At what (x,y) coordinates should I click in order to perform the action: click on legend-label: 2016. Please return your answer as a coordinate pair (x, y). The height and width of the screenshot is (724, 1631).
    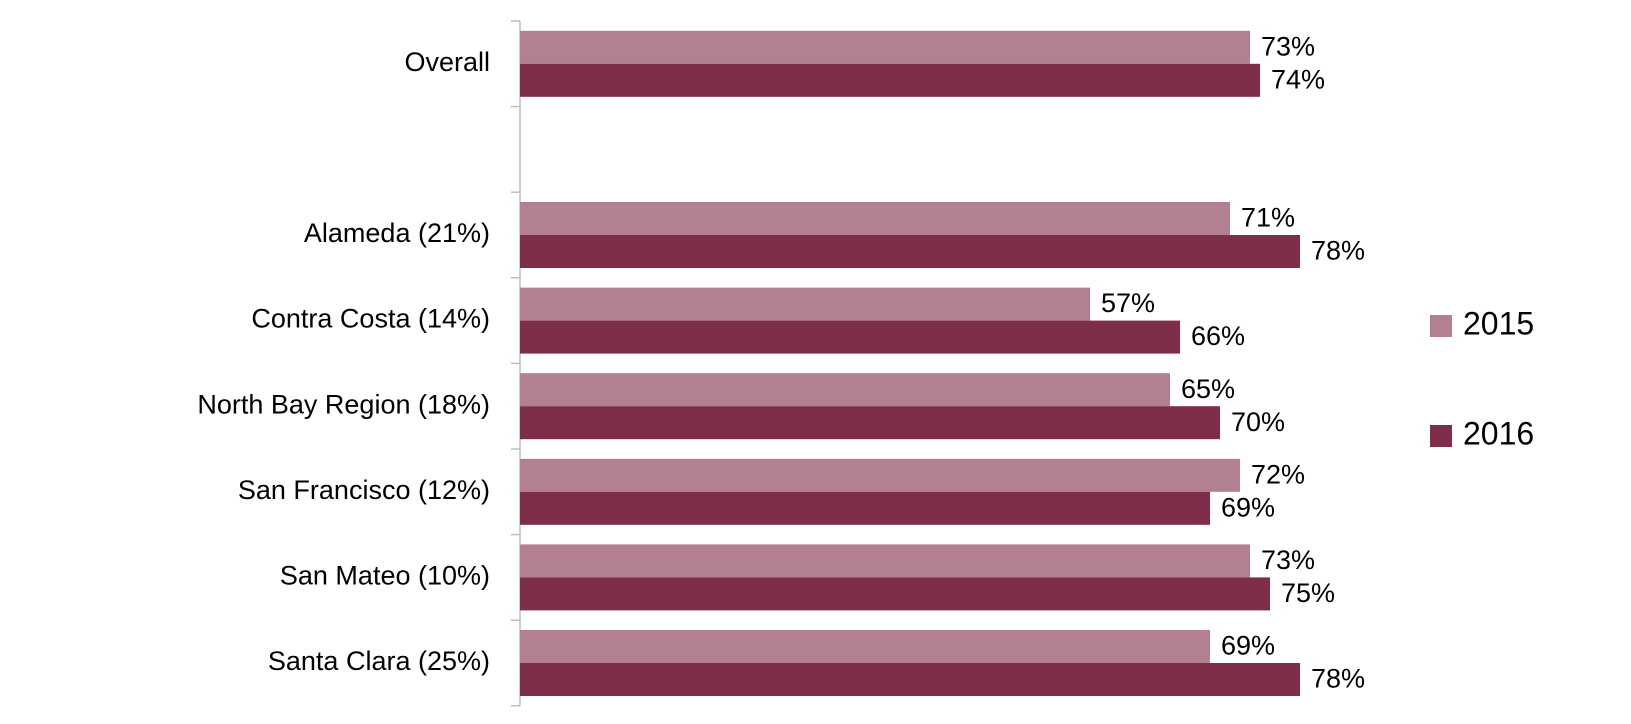
    Looking at the image, I should click on (1498, 433).